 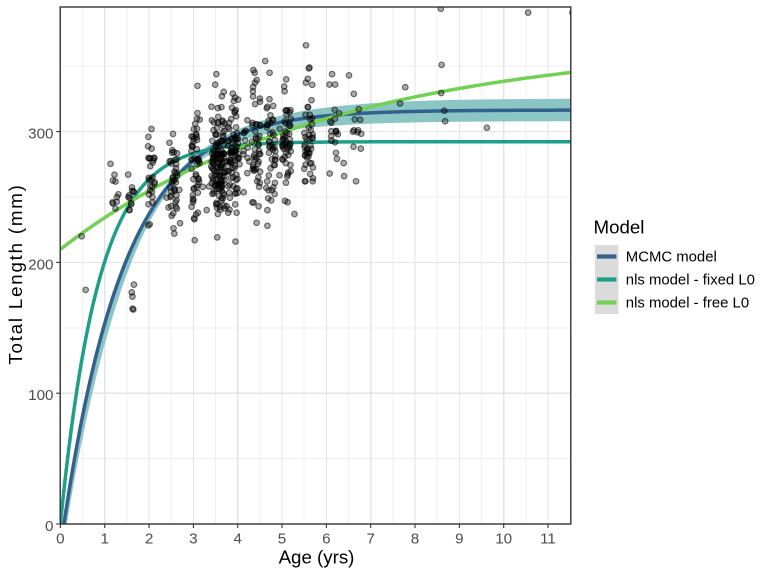 I want to click on svg-text: 3, so click(x=193, y=538).